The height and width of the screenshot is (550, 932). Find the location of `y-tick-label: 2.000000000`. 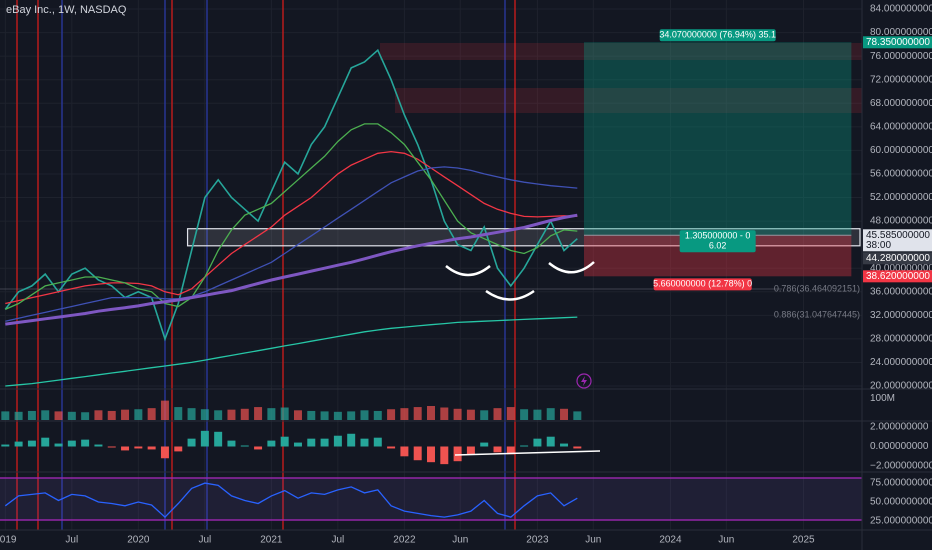

y-tick-label: 2.000000000 is located at coordinates (899, 427).